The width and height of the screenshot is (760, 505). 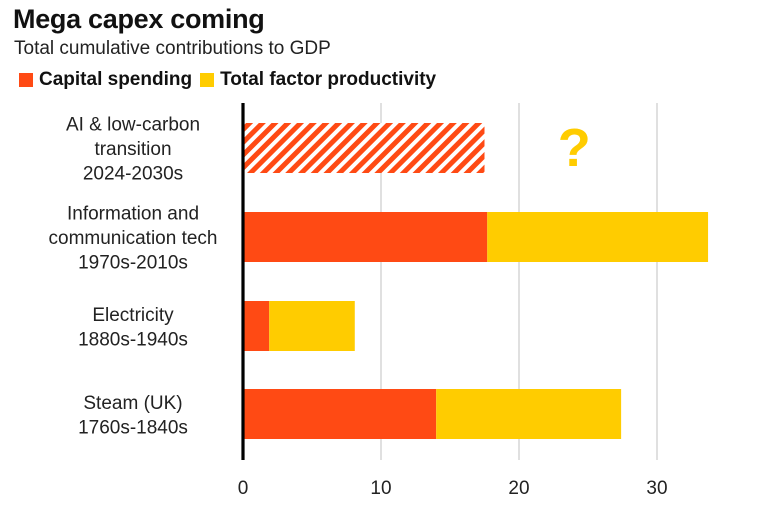 I want to click on category-label: 1760s-1840s, so click(x=133, y=427).